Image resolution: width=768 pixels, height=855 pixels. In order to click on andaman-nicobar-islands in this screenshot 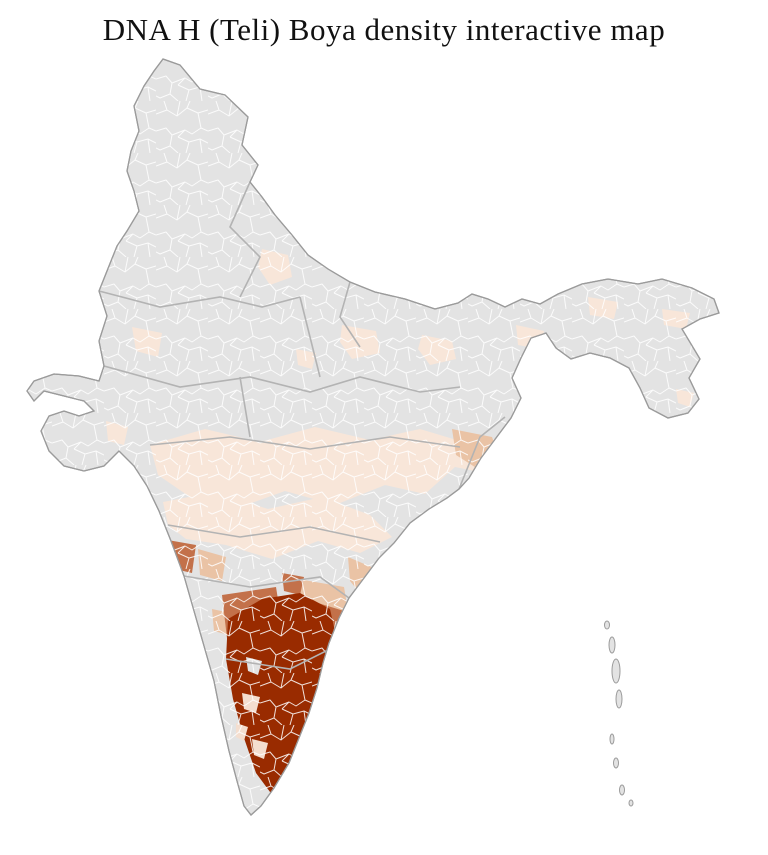, I will do `click(619, 713)`.